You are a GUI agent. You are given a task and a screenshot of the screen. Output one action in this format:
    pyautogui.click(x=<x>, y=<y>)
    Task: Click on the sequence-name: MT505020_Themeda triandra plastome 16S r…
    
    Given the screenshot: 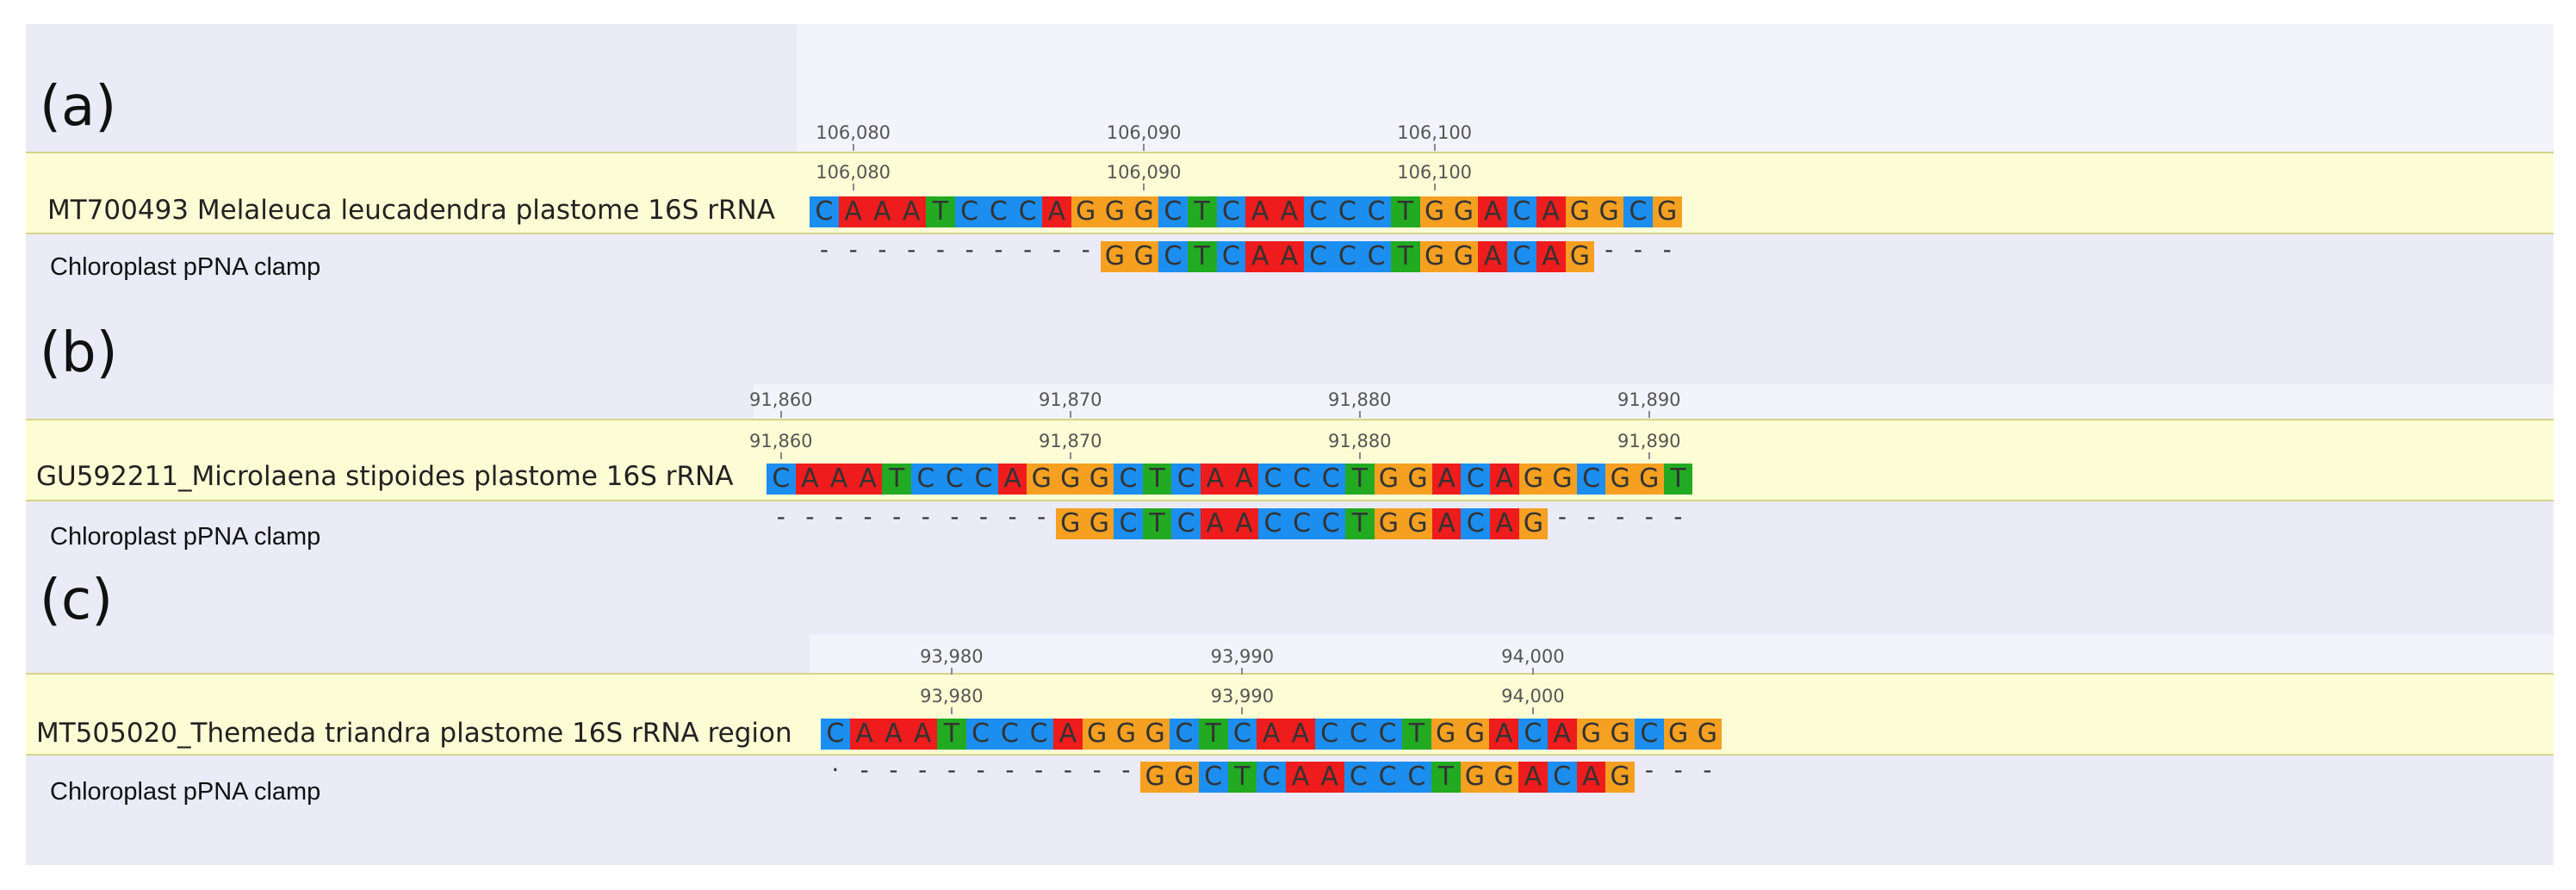 What is the action you would take?
    pyautogui.click(x=414, y=733)
    